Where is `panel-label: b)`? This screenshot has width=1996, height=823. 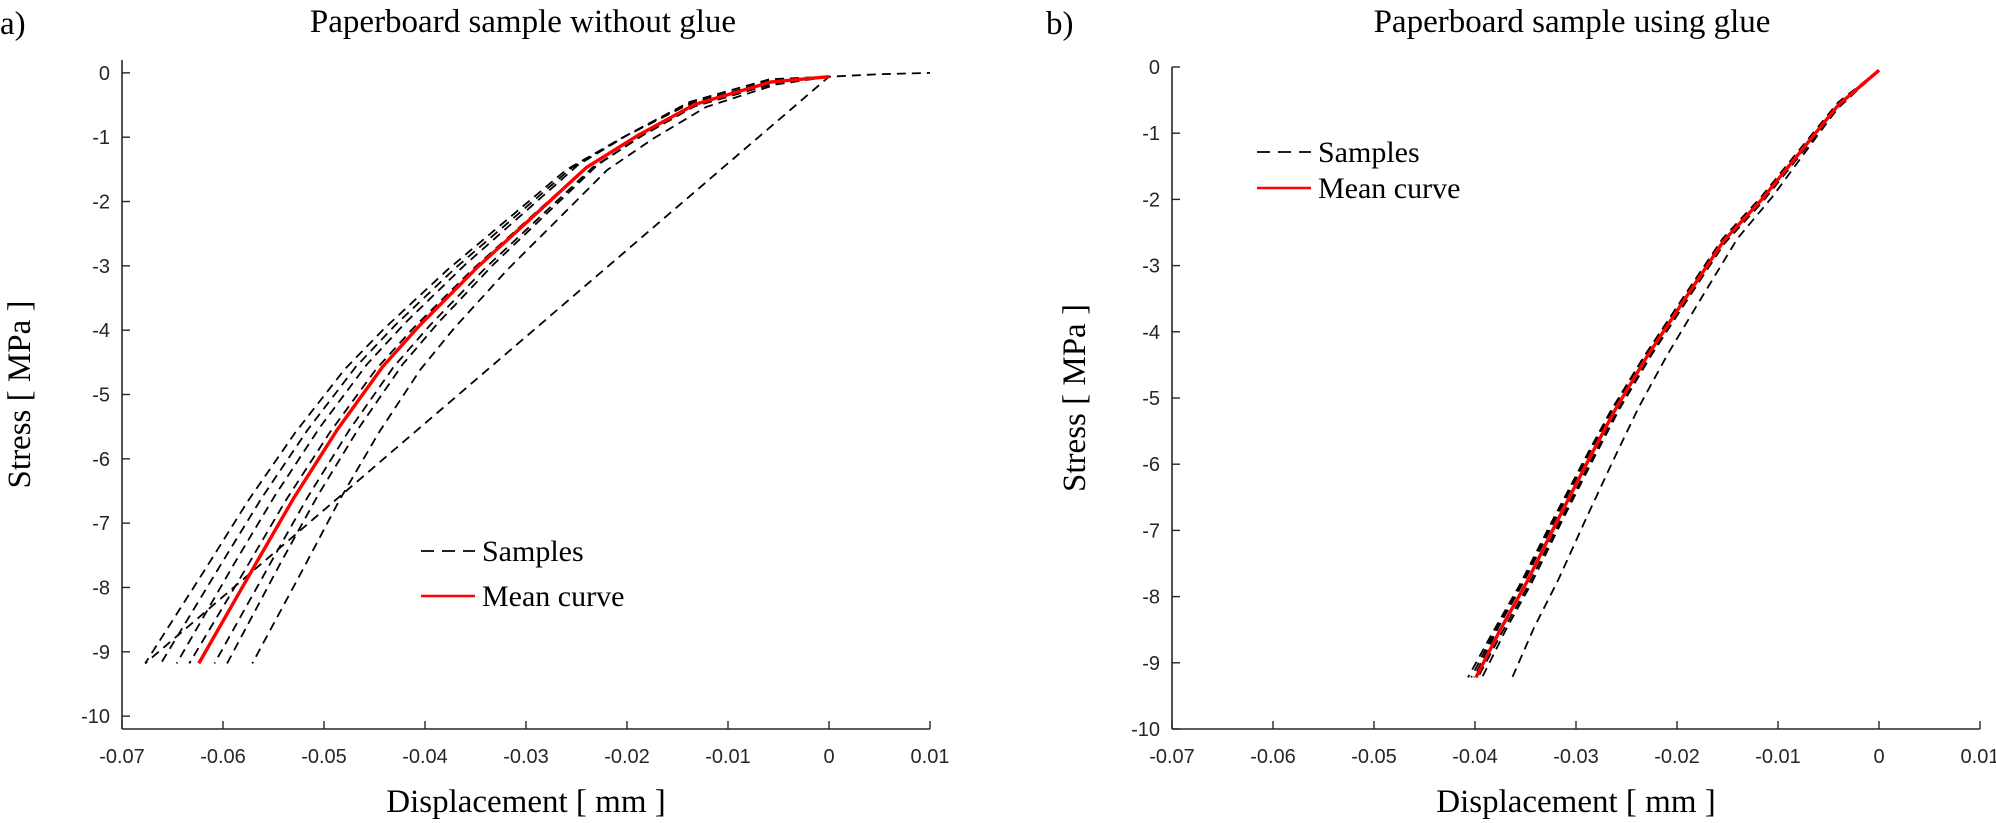 panel-label: b) is located at coordinates (1060, 24).